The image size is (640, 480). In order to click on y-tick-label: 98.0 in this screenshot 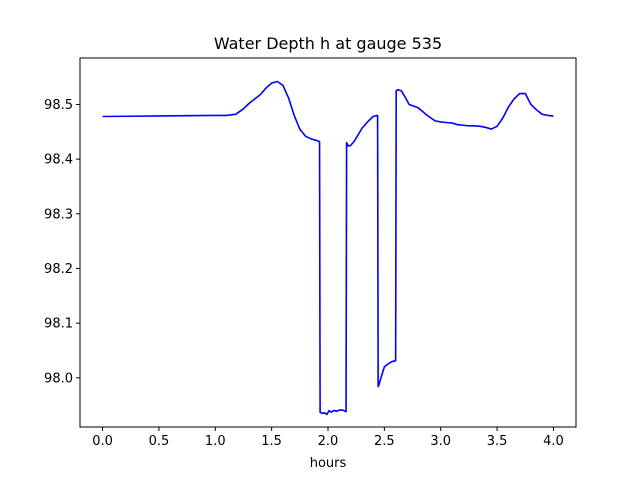, I will do `click(58, 378)`.